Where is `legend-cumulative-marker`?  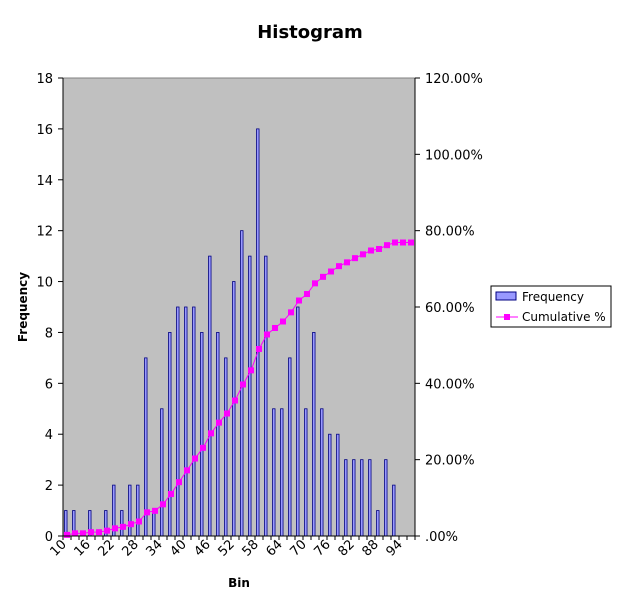 legend-cumulative-marker is located at coordinates (507, 317).